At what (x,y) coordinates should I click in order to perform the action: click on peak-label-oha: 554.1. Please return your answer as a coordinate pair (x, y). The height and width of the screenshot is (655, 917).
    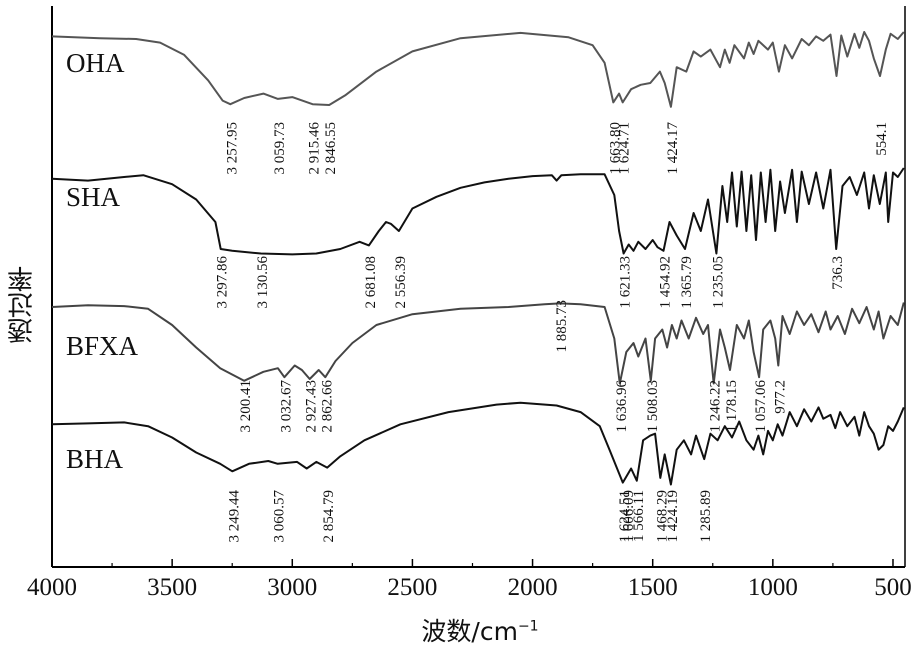
    Looking at the image, I should click on (882, 139).